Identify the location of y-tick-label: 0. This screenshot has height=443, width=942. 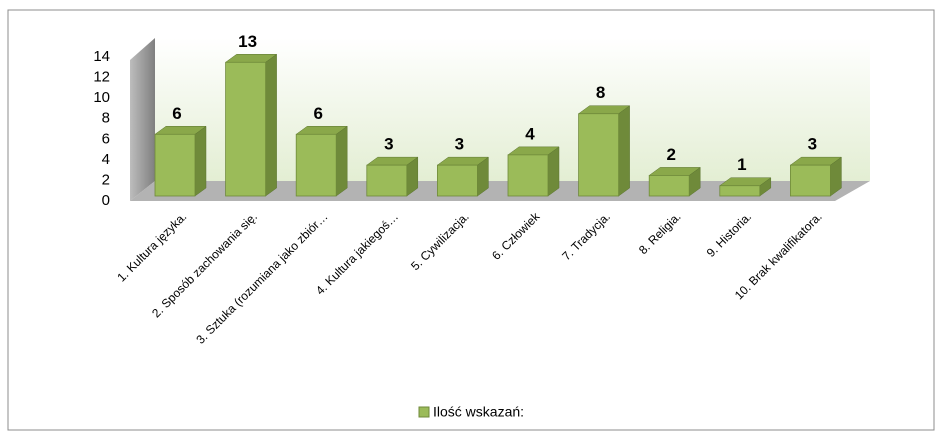
(106, 200).